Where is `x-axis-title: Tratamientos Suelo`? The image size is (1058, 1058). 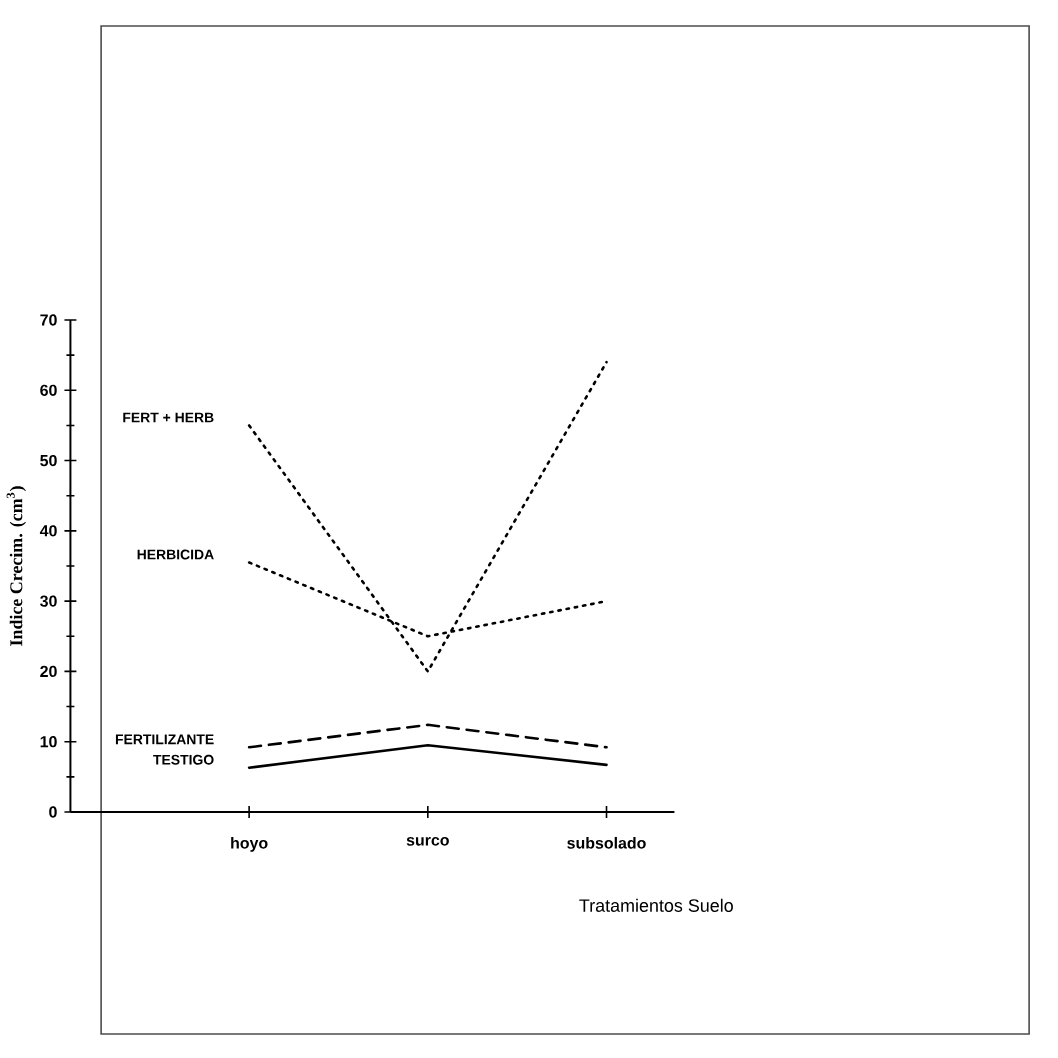 x-axis-title: Tratamientos Suelo is located at coordinates (656, 905).